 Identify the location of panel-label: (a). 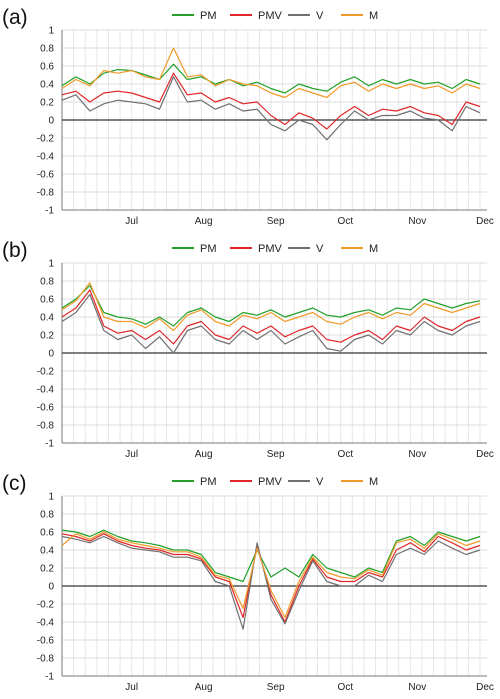
(15, 17).